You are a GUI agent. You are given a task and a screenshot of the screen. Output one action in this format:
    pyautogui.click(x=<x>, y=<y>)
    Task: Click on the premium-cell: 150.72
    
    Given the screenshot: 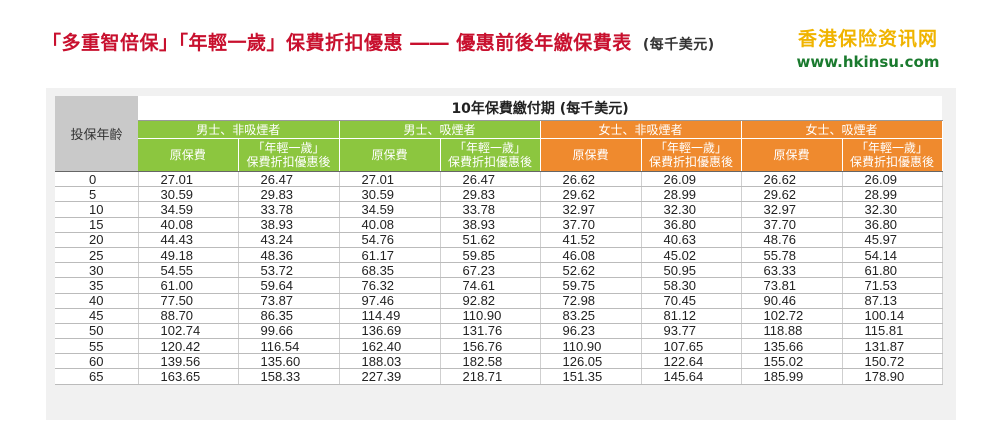 What is the action you would take?
    pyautogui.click(x=892, y=361)
    